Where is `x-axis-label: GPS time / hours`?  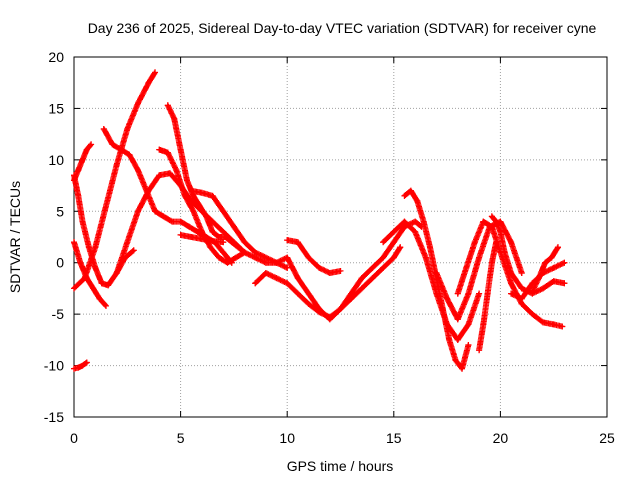
x-axis-label: GPS time / hours is located at coordinates (340, 466).